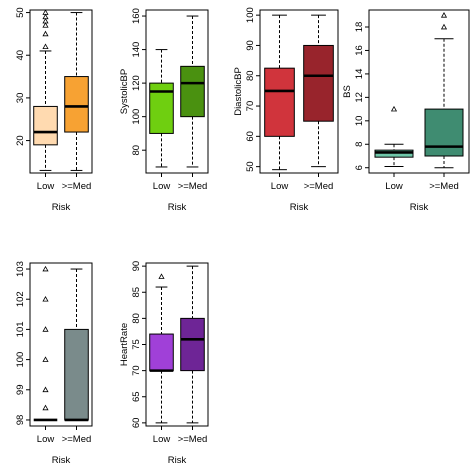 This screenshot has width=474, height=474. I want to click on y-axis-label: DiastolicBP, so click(238, 91).